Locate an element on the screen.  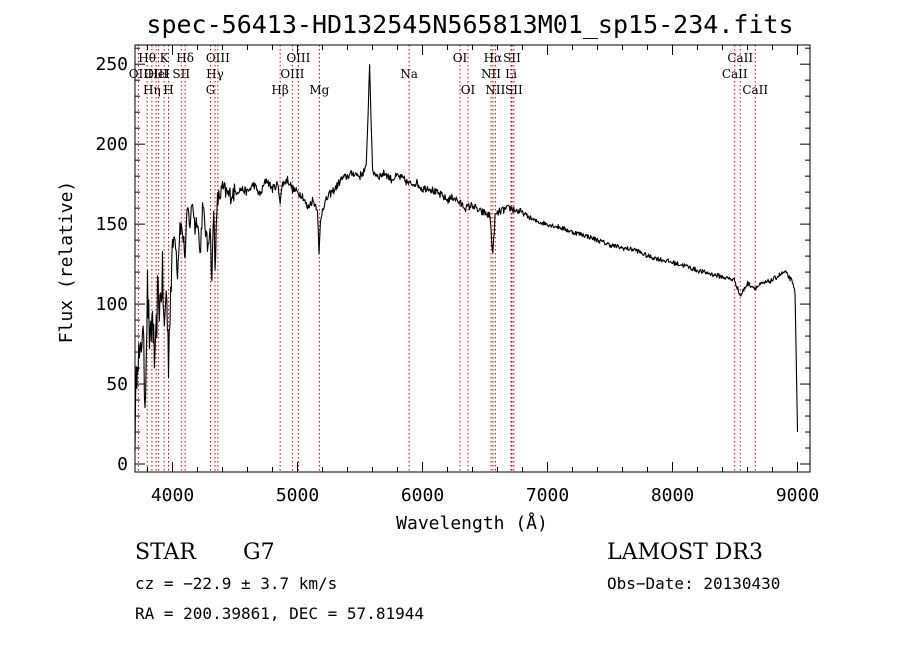
spectral-line-label: Hγ is located at coordinates (215, 74).